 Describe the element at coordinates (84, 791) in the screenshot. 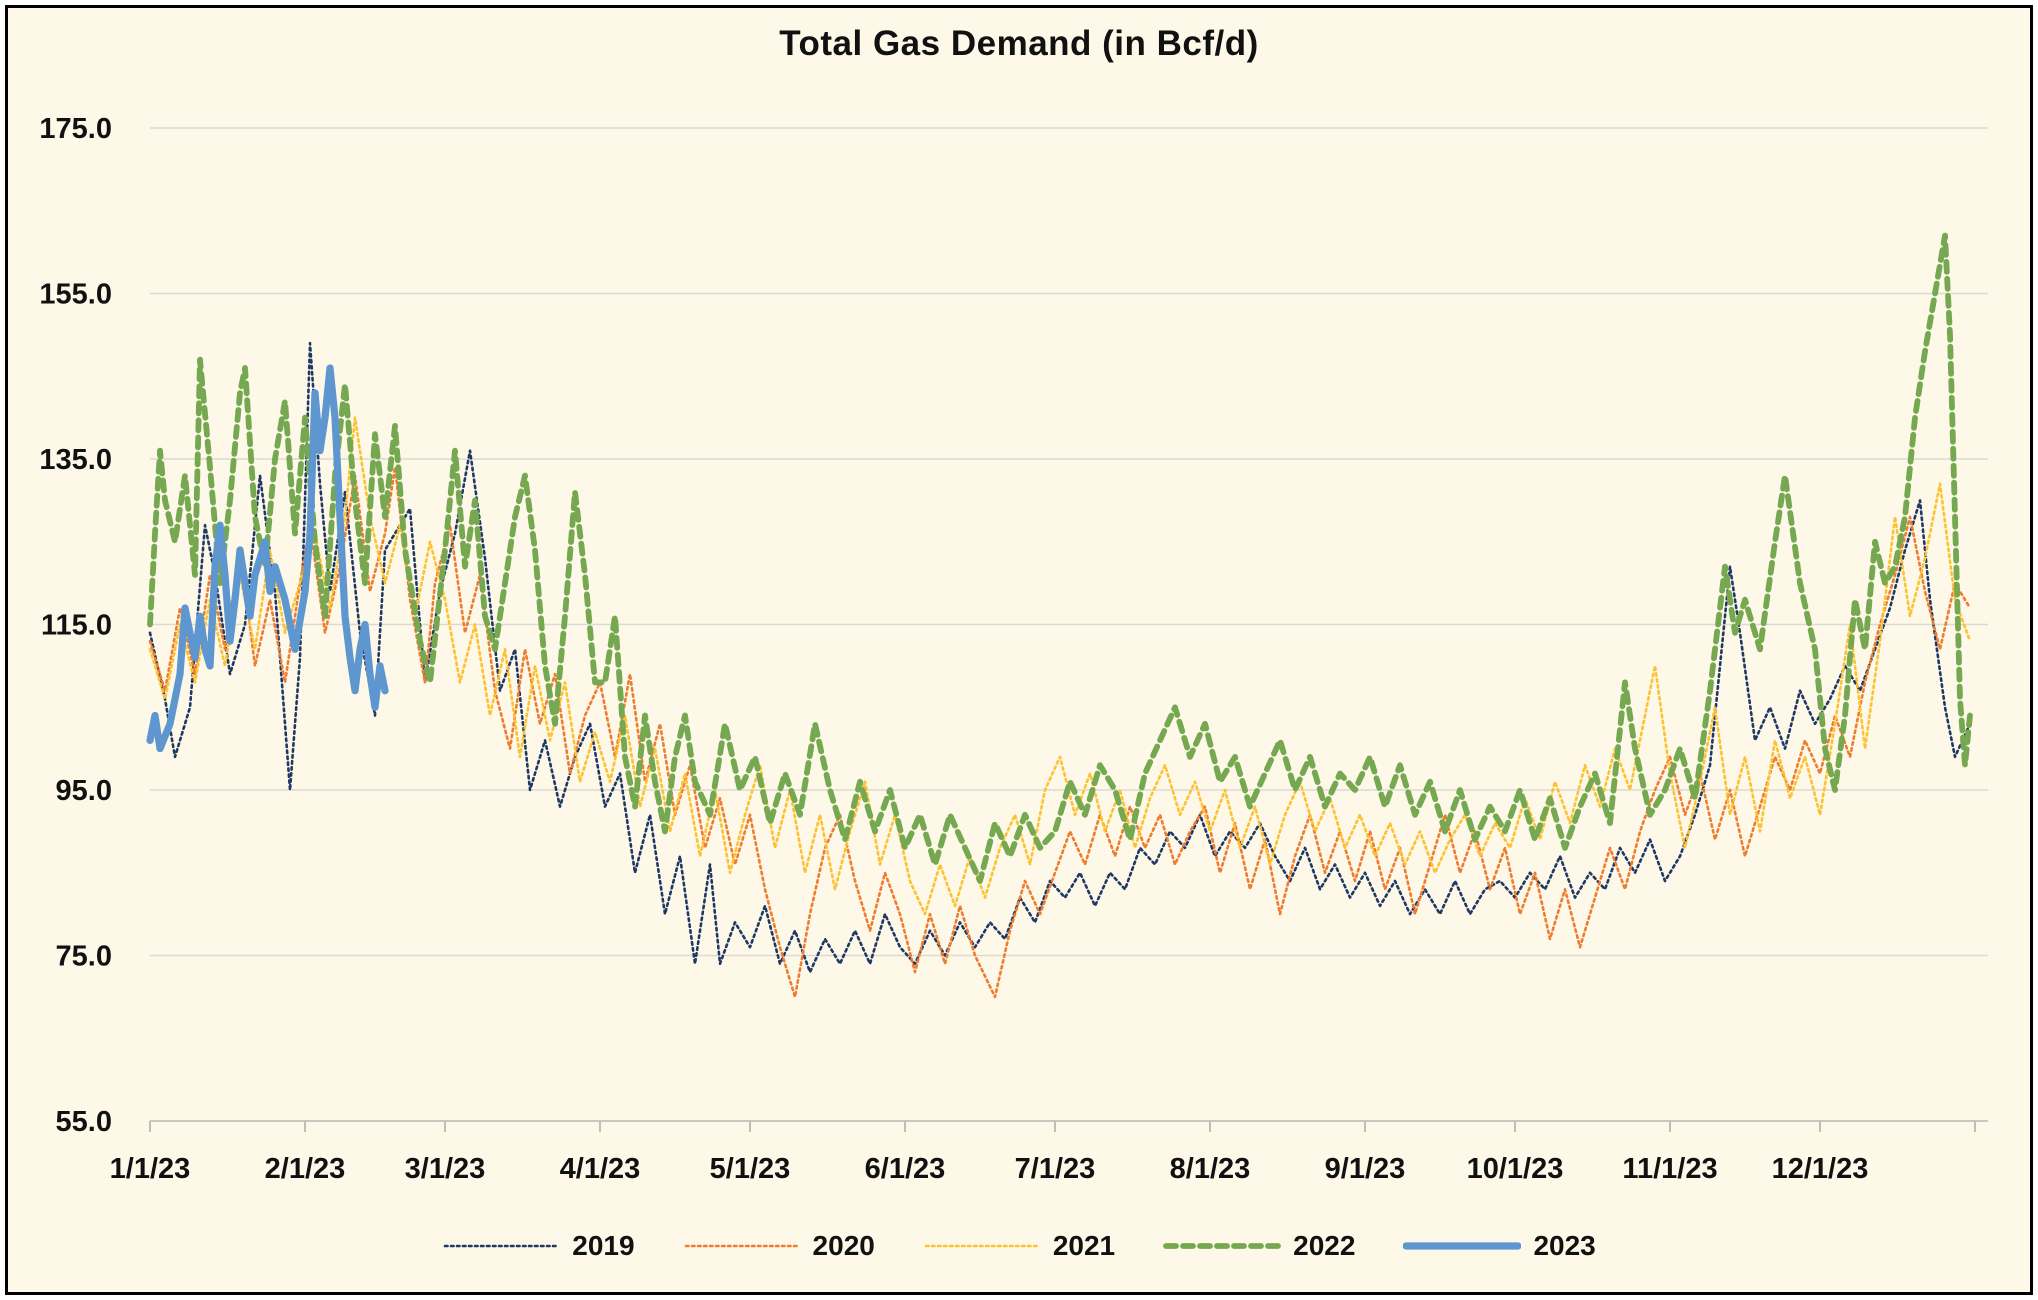

I see `y-axis-label: 95.0` at that location.